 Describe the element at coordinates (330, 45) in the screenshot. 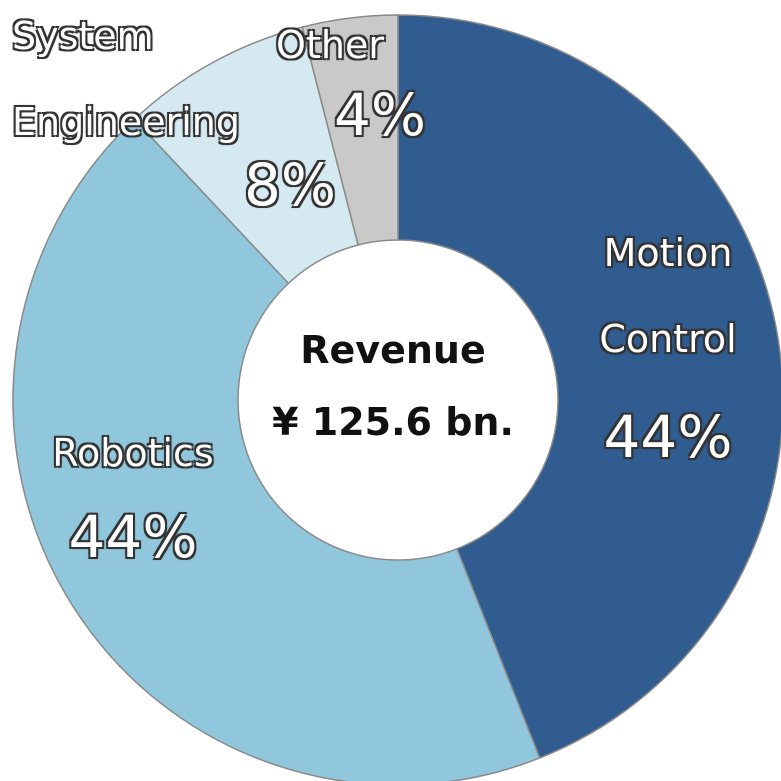

I see `segment-label: Other` at that location.